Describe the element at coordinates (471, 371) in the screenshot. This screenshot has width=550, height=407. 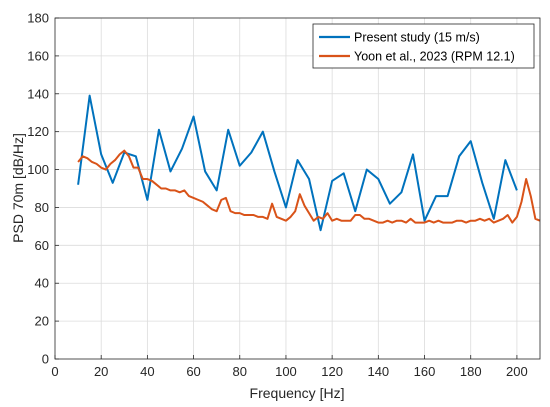
I see `x-tick-label: 180` at that location.